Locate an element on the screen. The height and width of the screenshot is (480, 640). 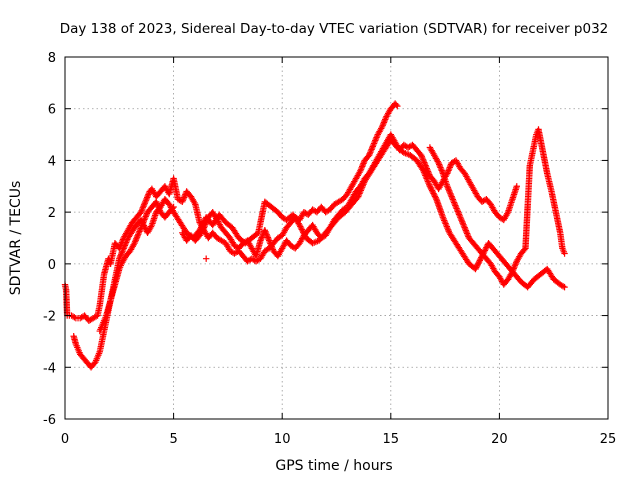
y-tick-label: -2 is located at coordinates (49, 317).